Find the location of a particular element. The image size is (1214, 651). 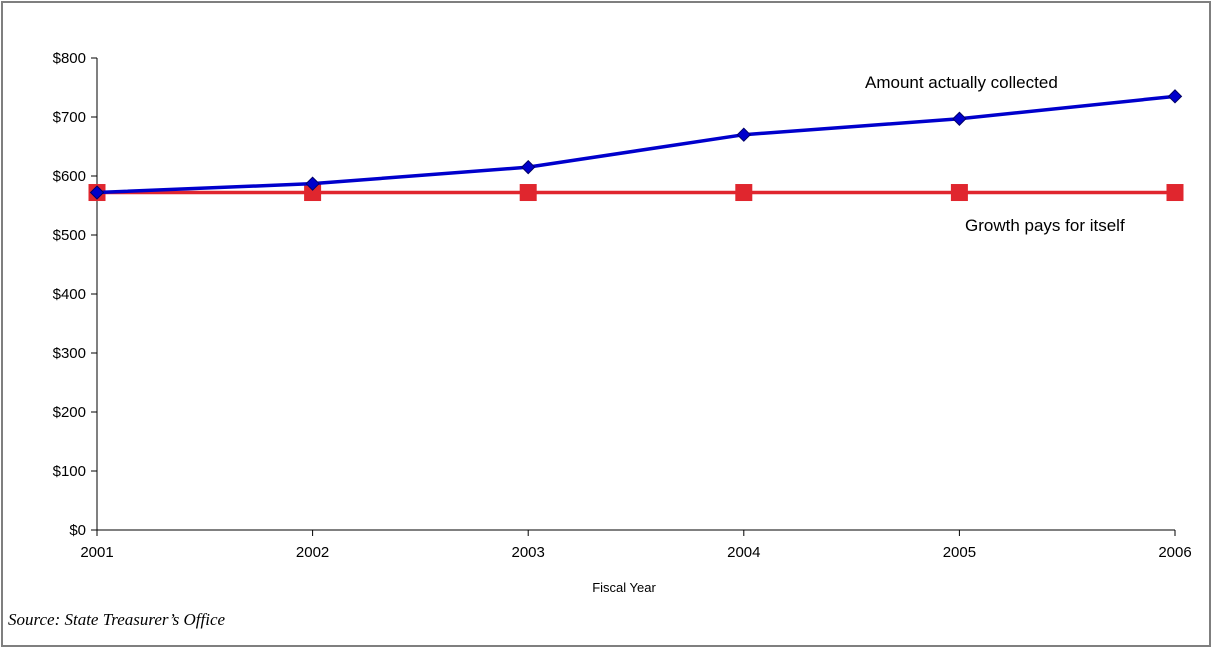

x-tick-label: 2004 is located at coordinates (743, 552).